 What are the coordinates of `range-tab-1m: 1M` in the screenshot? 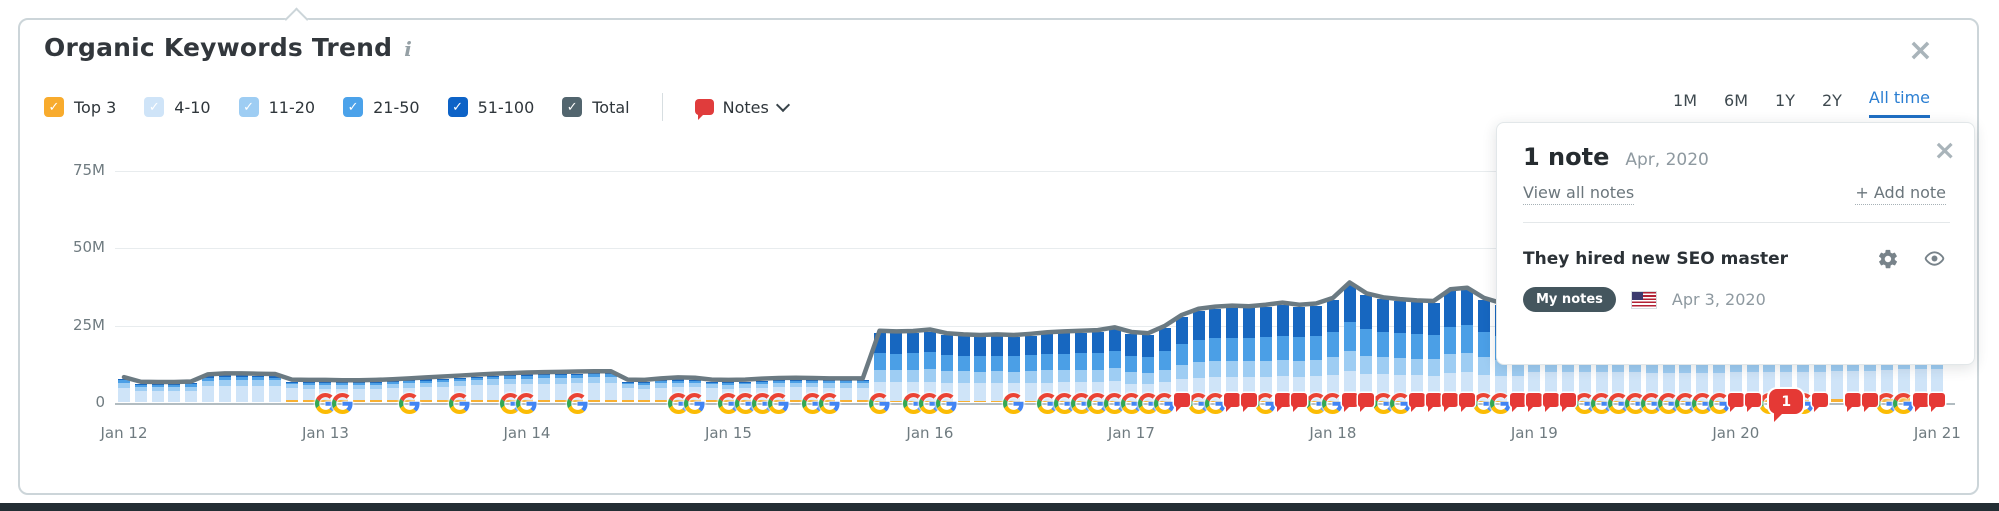 It's located at (1685, 100).